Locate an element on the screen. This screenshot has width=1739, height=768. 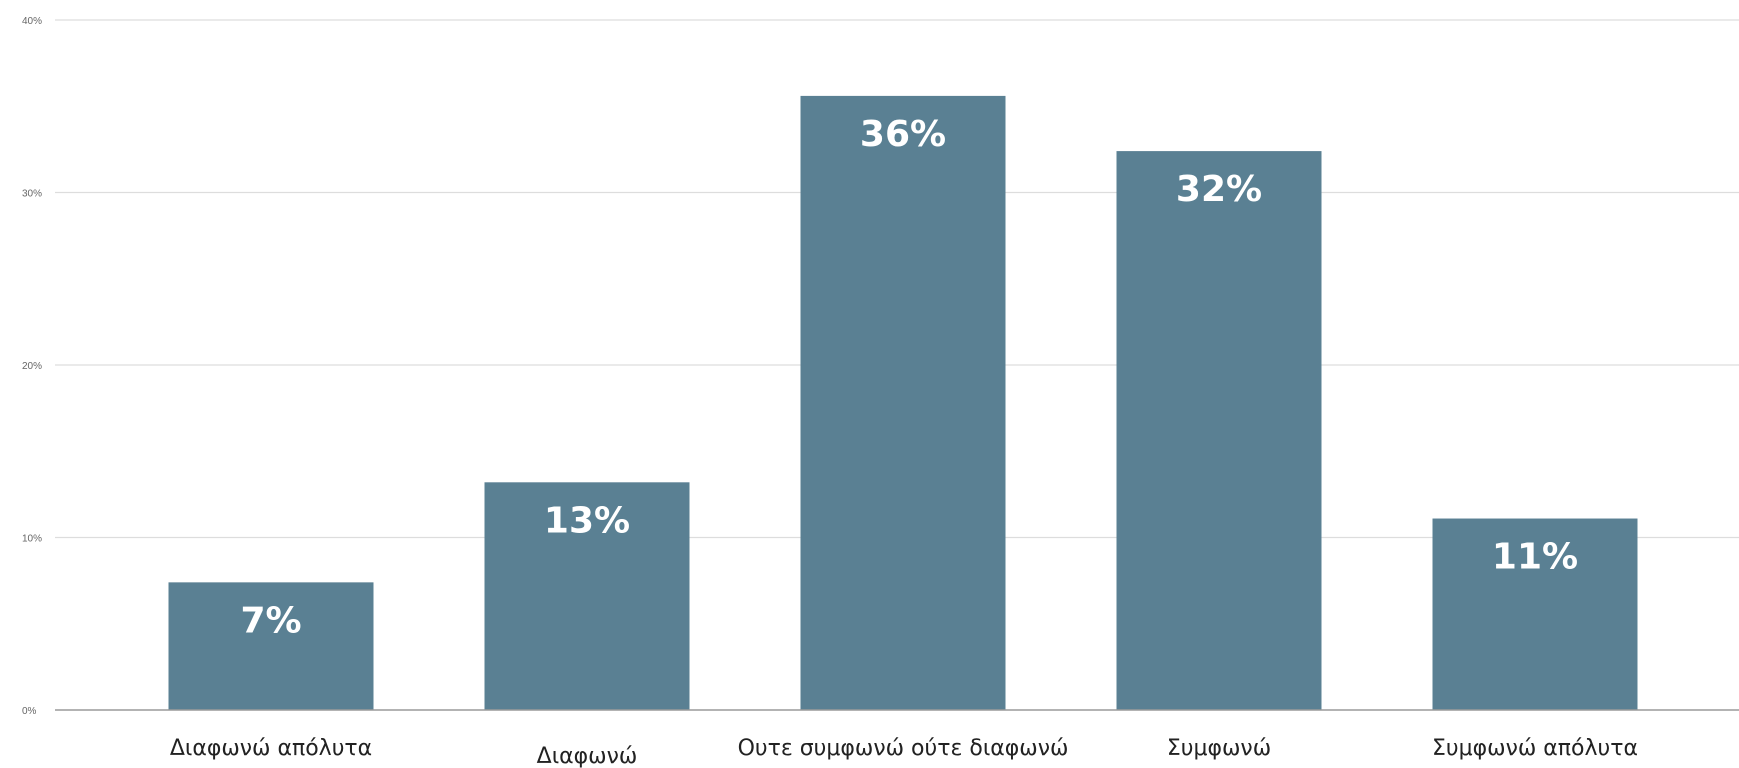
x-category-label: Ουτε συμφωνώ ούτε διαφωνώ is located at coordinates (903, 748).